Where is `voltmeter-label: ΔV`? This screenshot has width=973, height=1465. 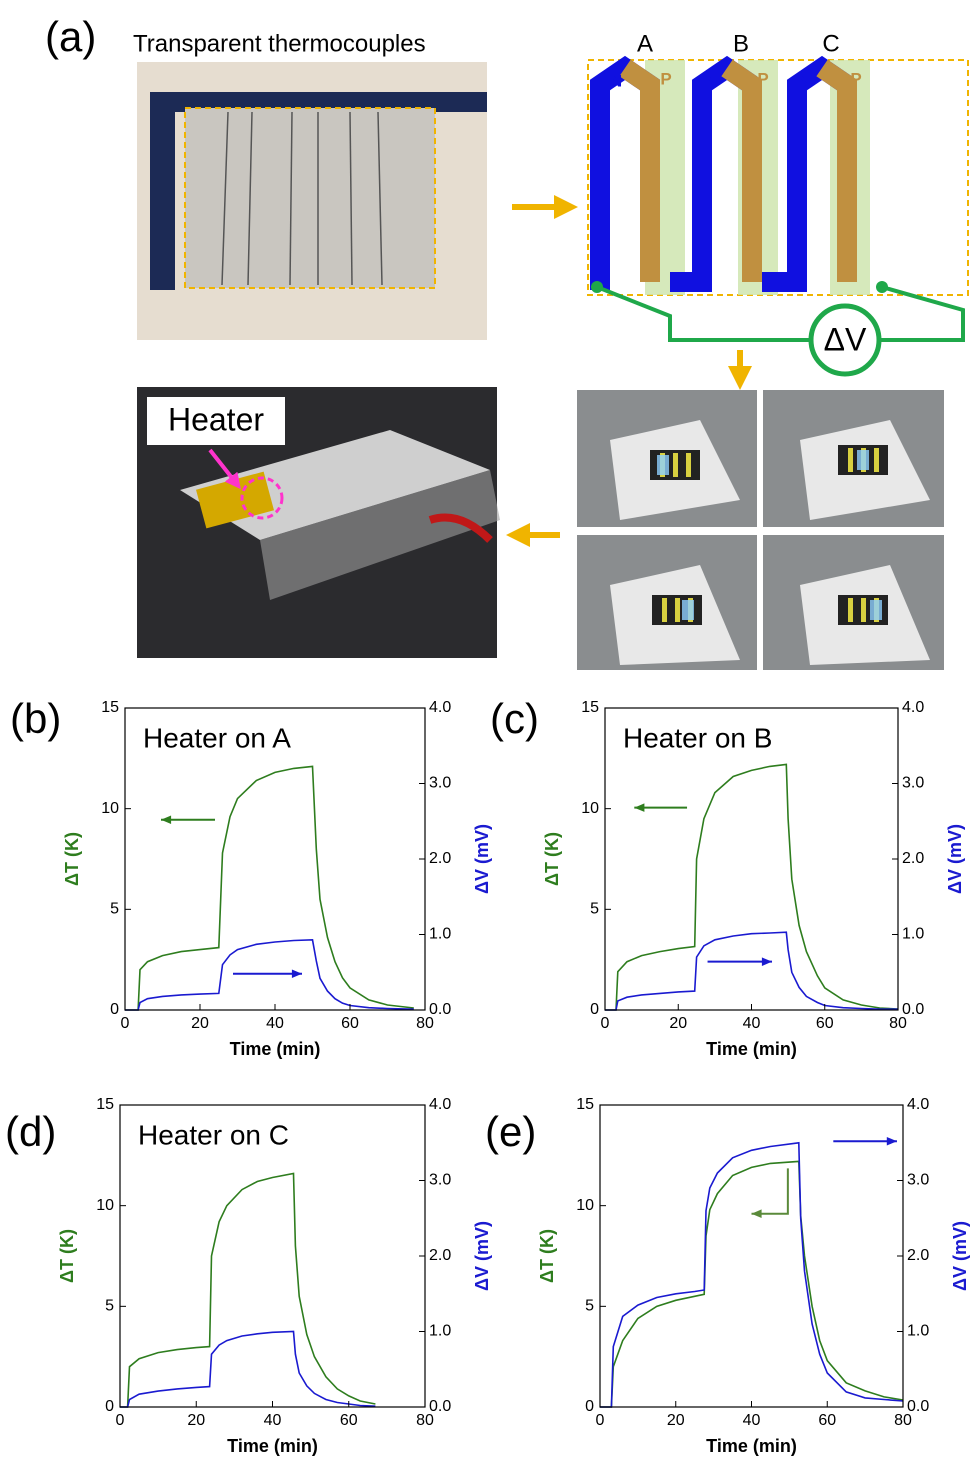 voltmeter-label: ΔV is located at coordinates (845, 339).